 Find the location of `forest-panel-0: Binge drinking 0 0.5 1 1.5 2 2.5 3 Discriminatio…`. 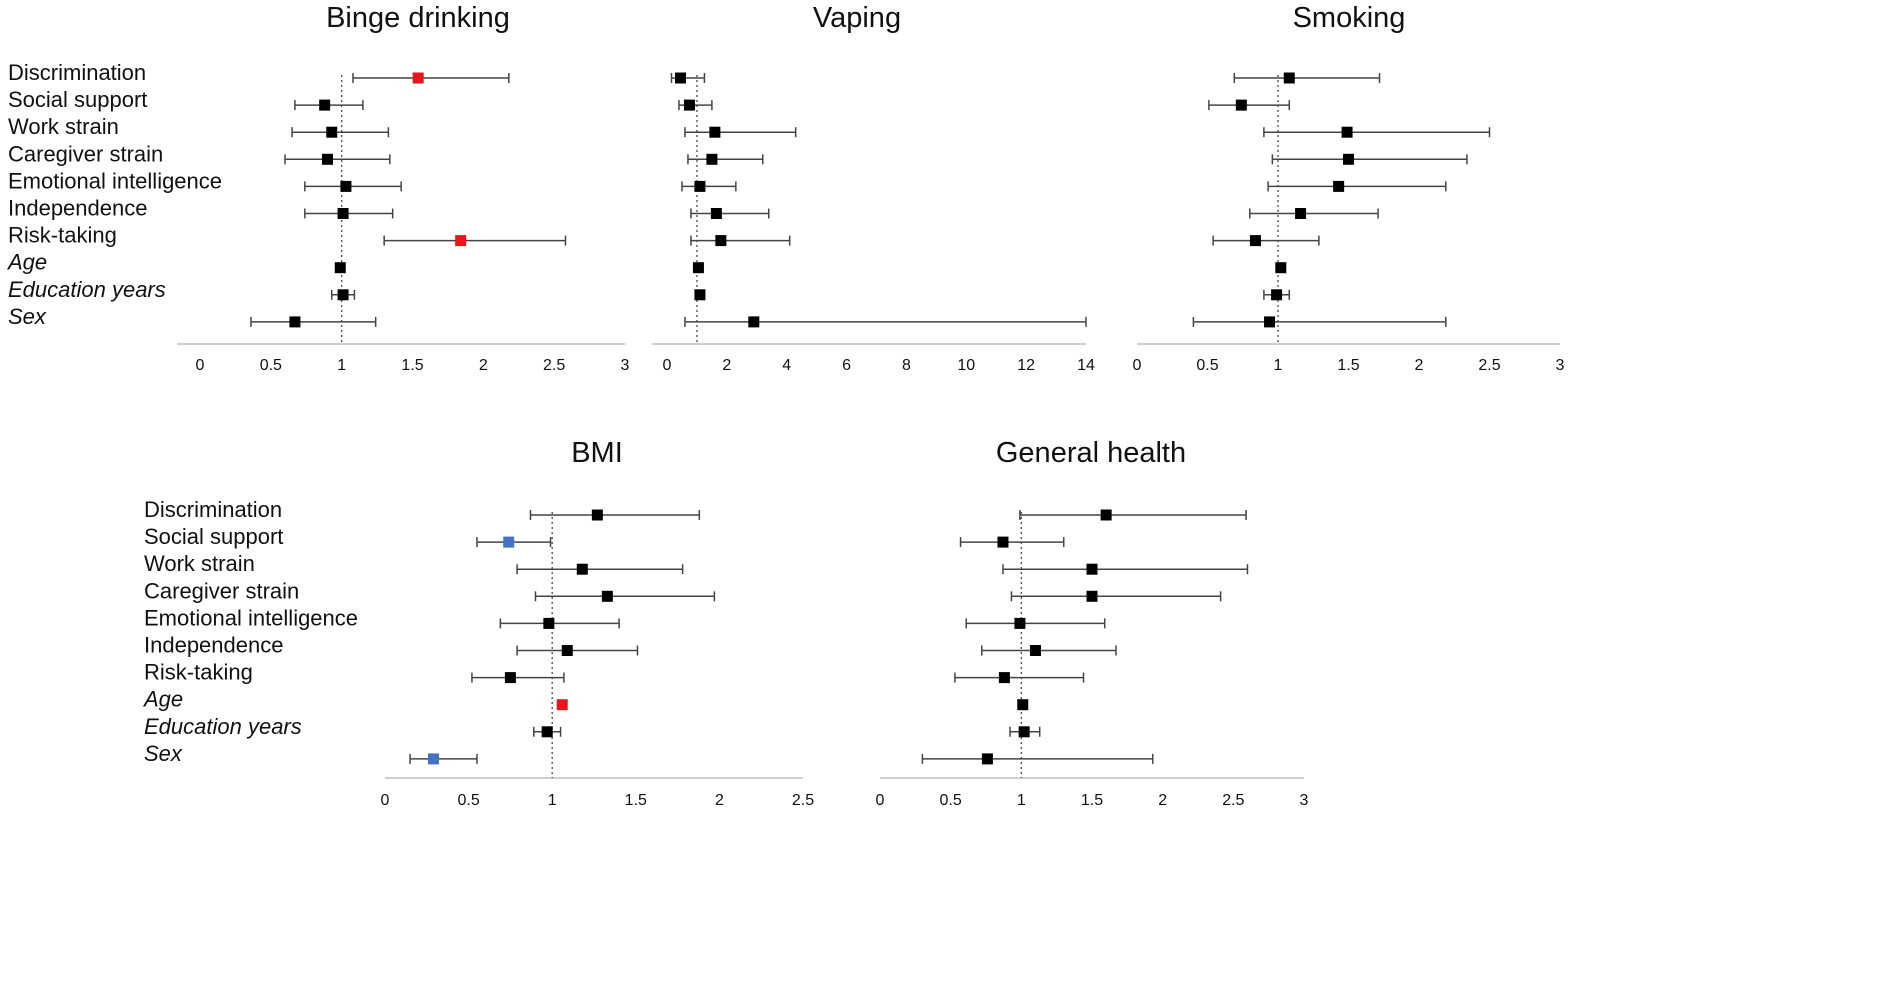

forest-panel-0: Binge drinking 0 0.5 1 1.5 2 2.5 3 Discriminatio… is located at coordinates (318, 188).